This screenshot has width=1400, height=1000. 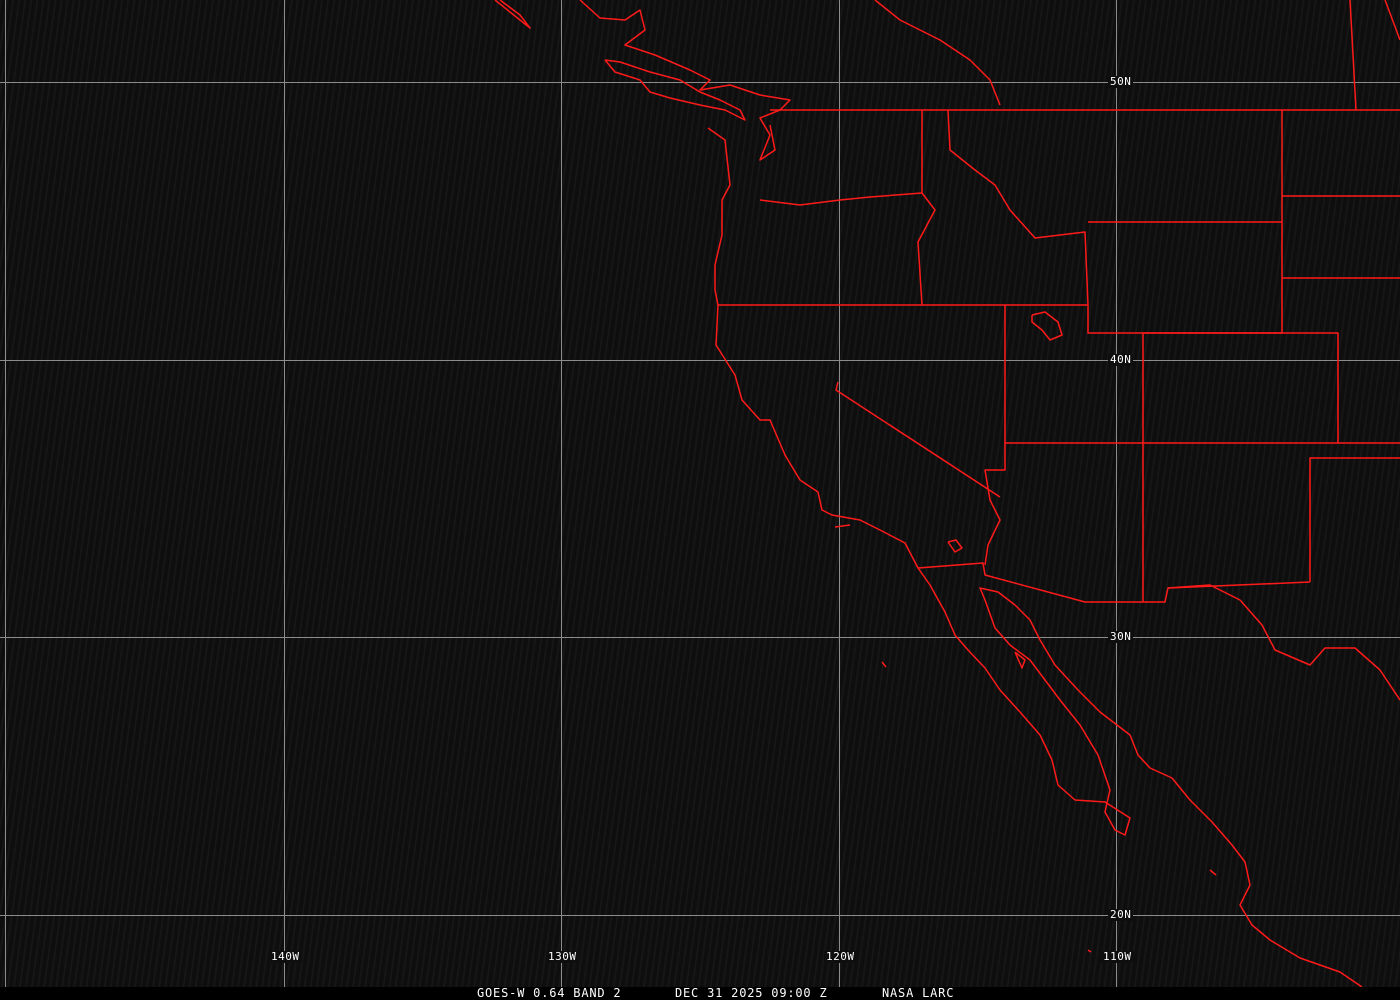 I want to click on wa-or-border, so click(x=841, y=199).